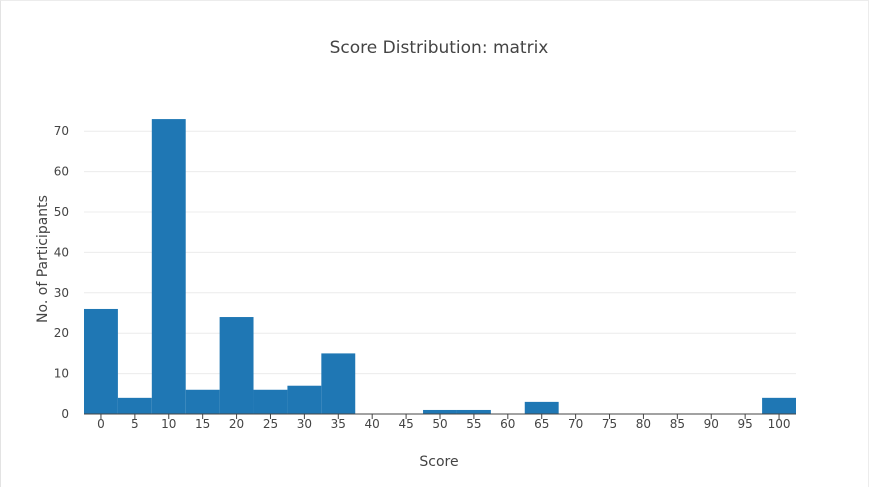 The image size is (869, 487). I want to click on x-tick-label: 100, so click(779, 424).